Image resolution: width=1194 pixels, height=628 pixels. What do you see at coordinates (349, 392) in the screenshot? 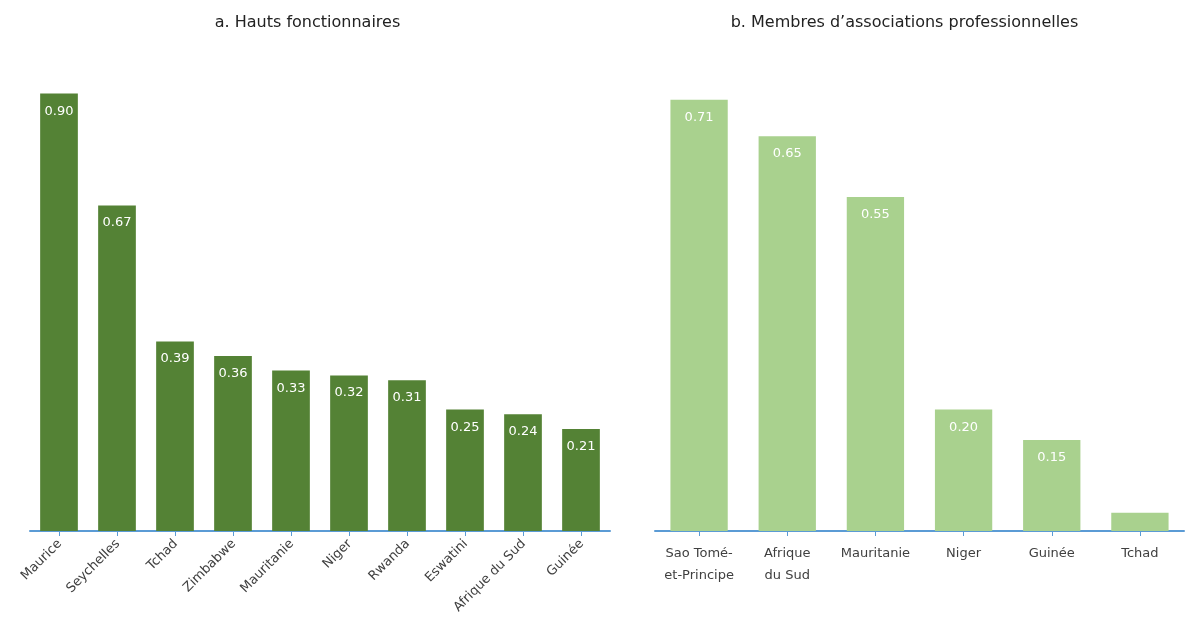
I see `data-label: 0.32` at bounding box center [349, 392].